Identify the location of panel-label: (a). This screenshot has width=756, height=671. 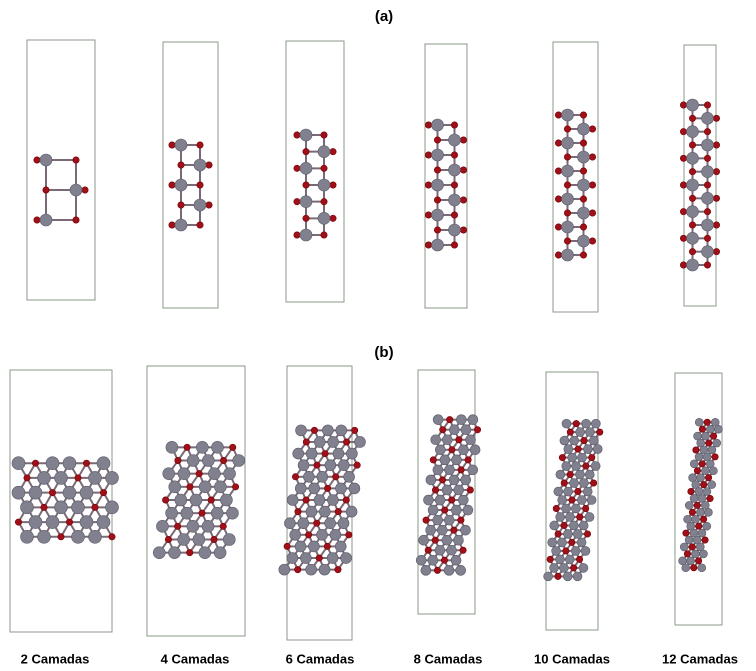
(384, 16).